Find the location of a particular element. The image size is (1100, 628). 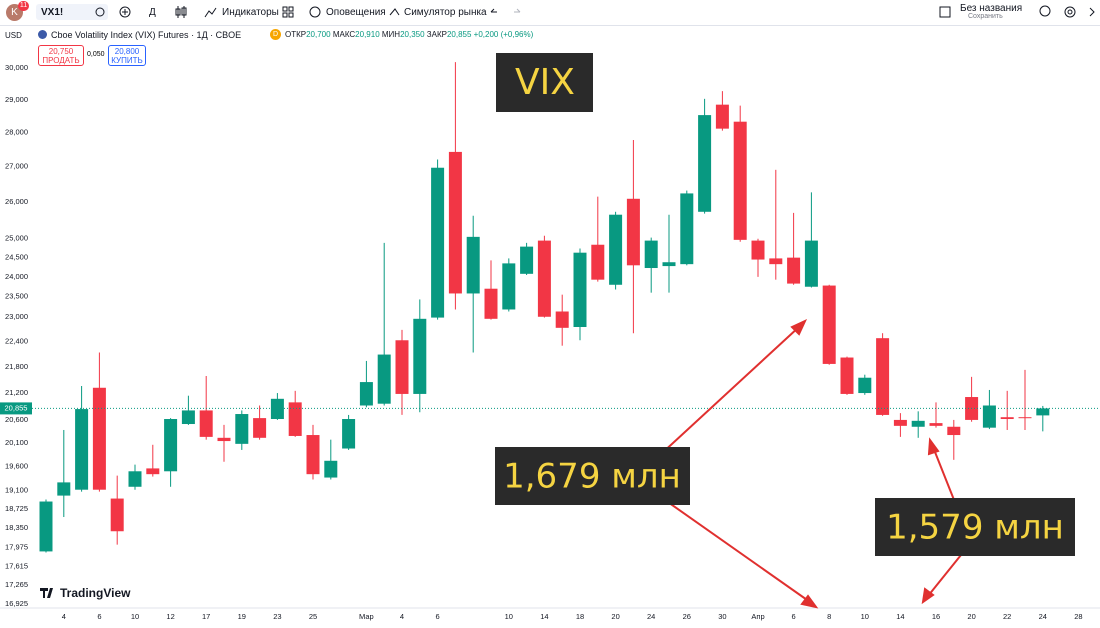

y-tick-label: 20,600 is located at coordinates (16, 419).